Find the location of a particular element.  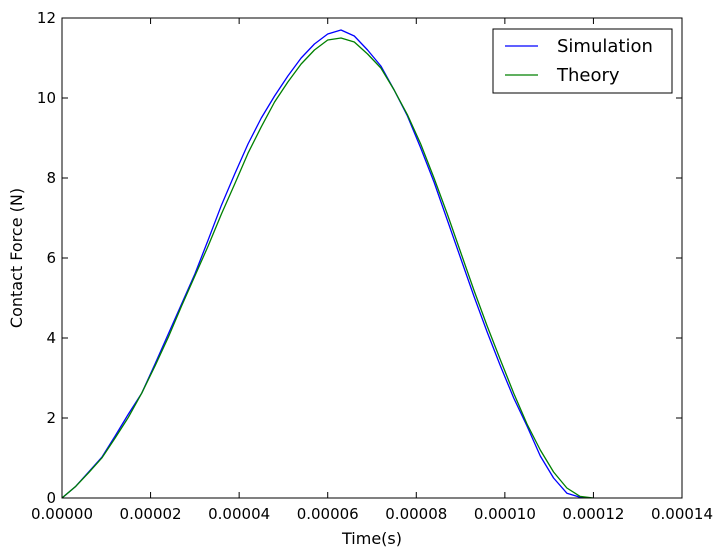

x-tick-label: 0.00014 is located at coordinates (682, 514).